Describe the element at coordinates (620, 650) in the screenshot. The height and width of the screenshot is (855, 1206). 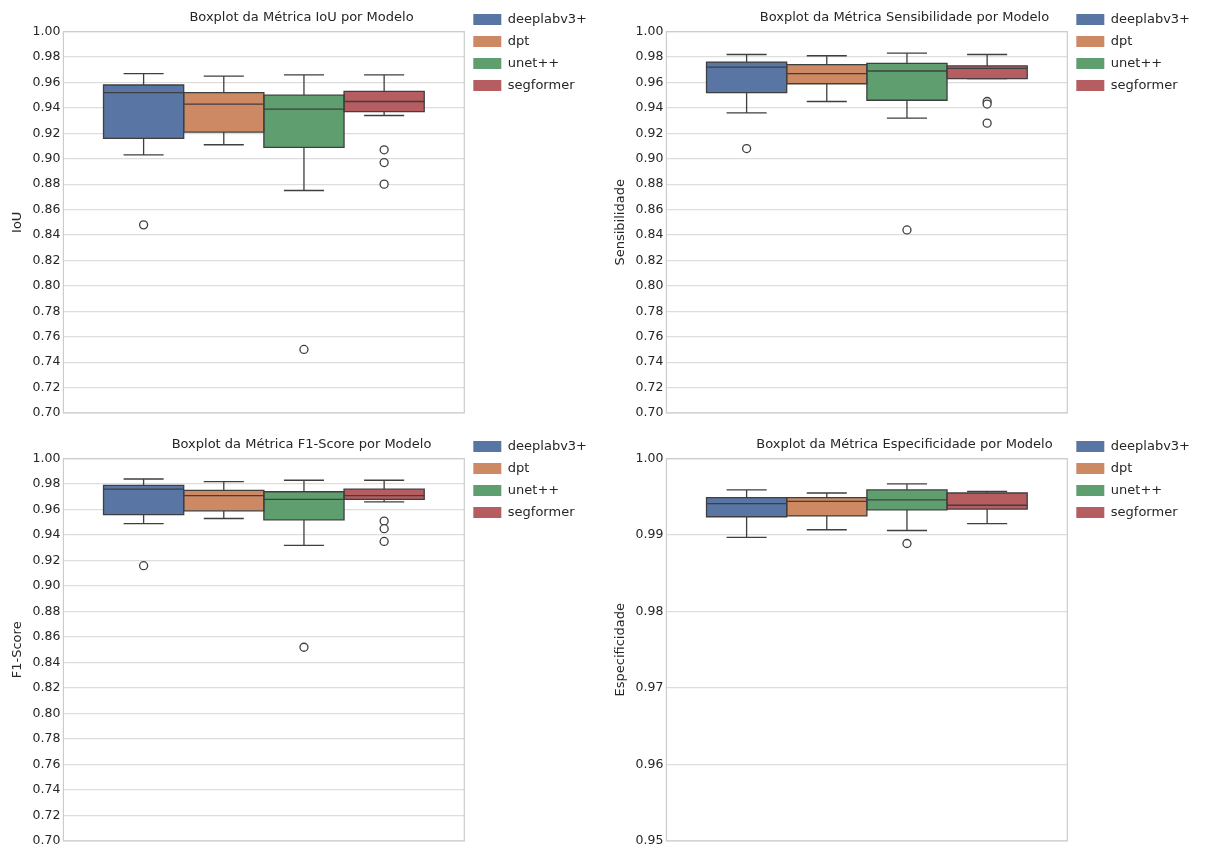
I see `y-axis-title: Especificidade` at that location.